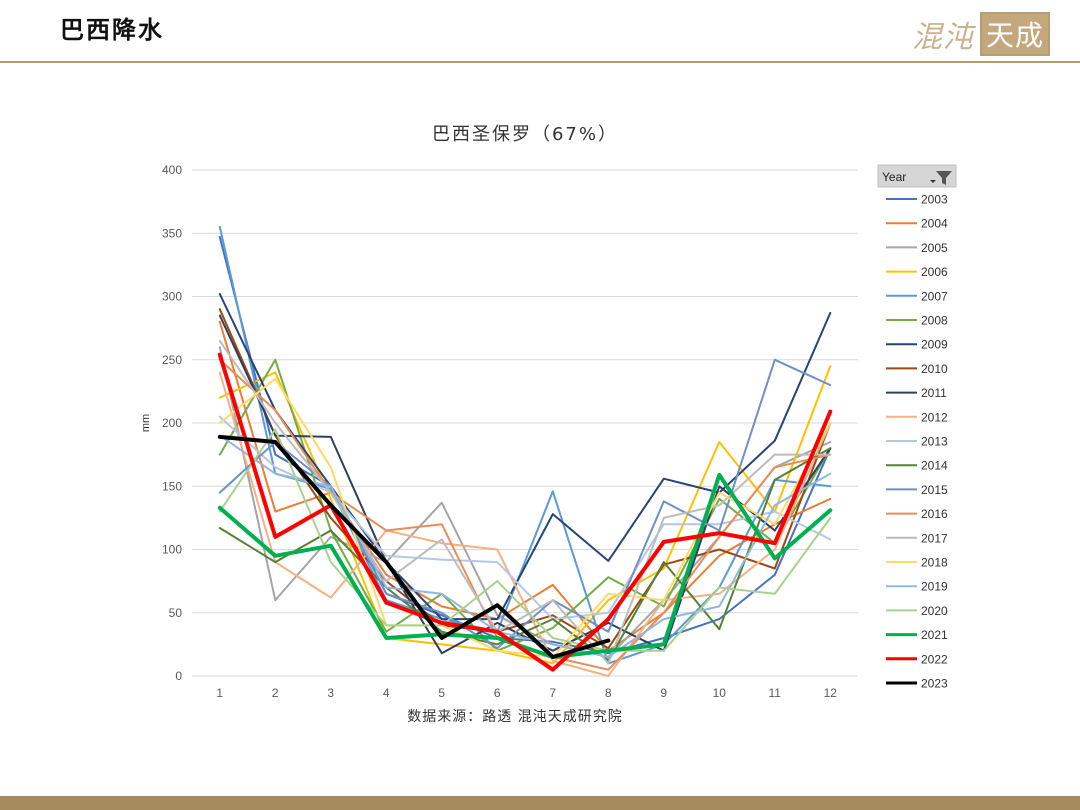 The height and width of the screenshot is (810, 1080). What do you see at coordinates (934, 538) in the screenshot?
I see `legend-item-2017: 2017` at bounding box center [934, 538].